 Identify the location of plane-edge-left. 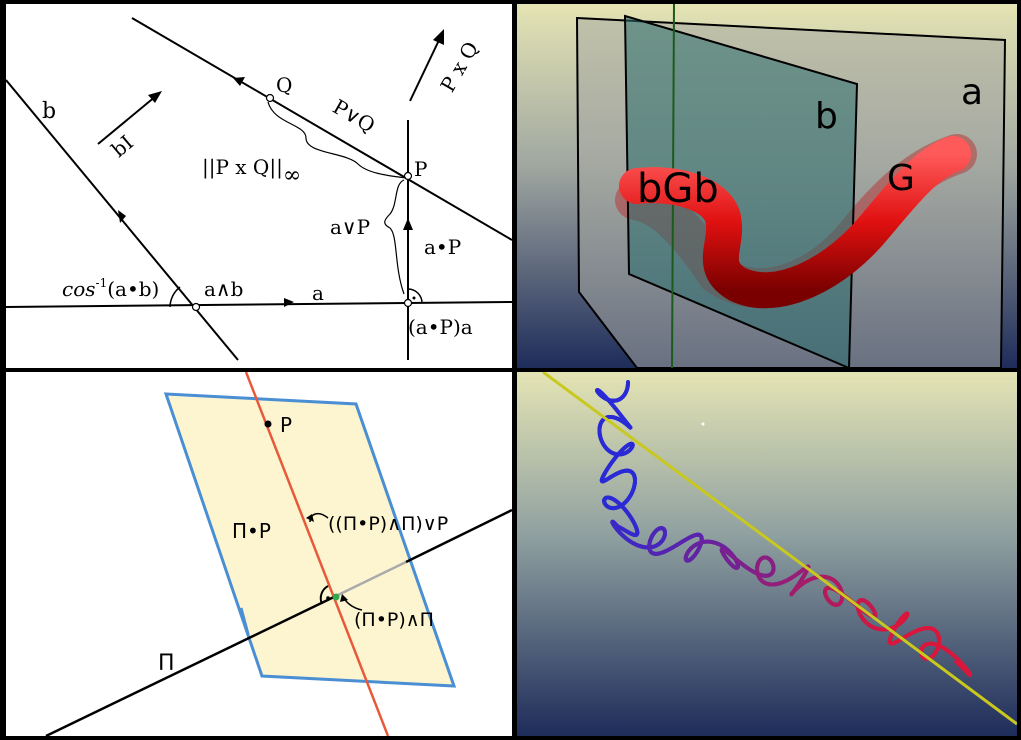
(244, 621).